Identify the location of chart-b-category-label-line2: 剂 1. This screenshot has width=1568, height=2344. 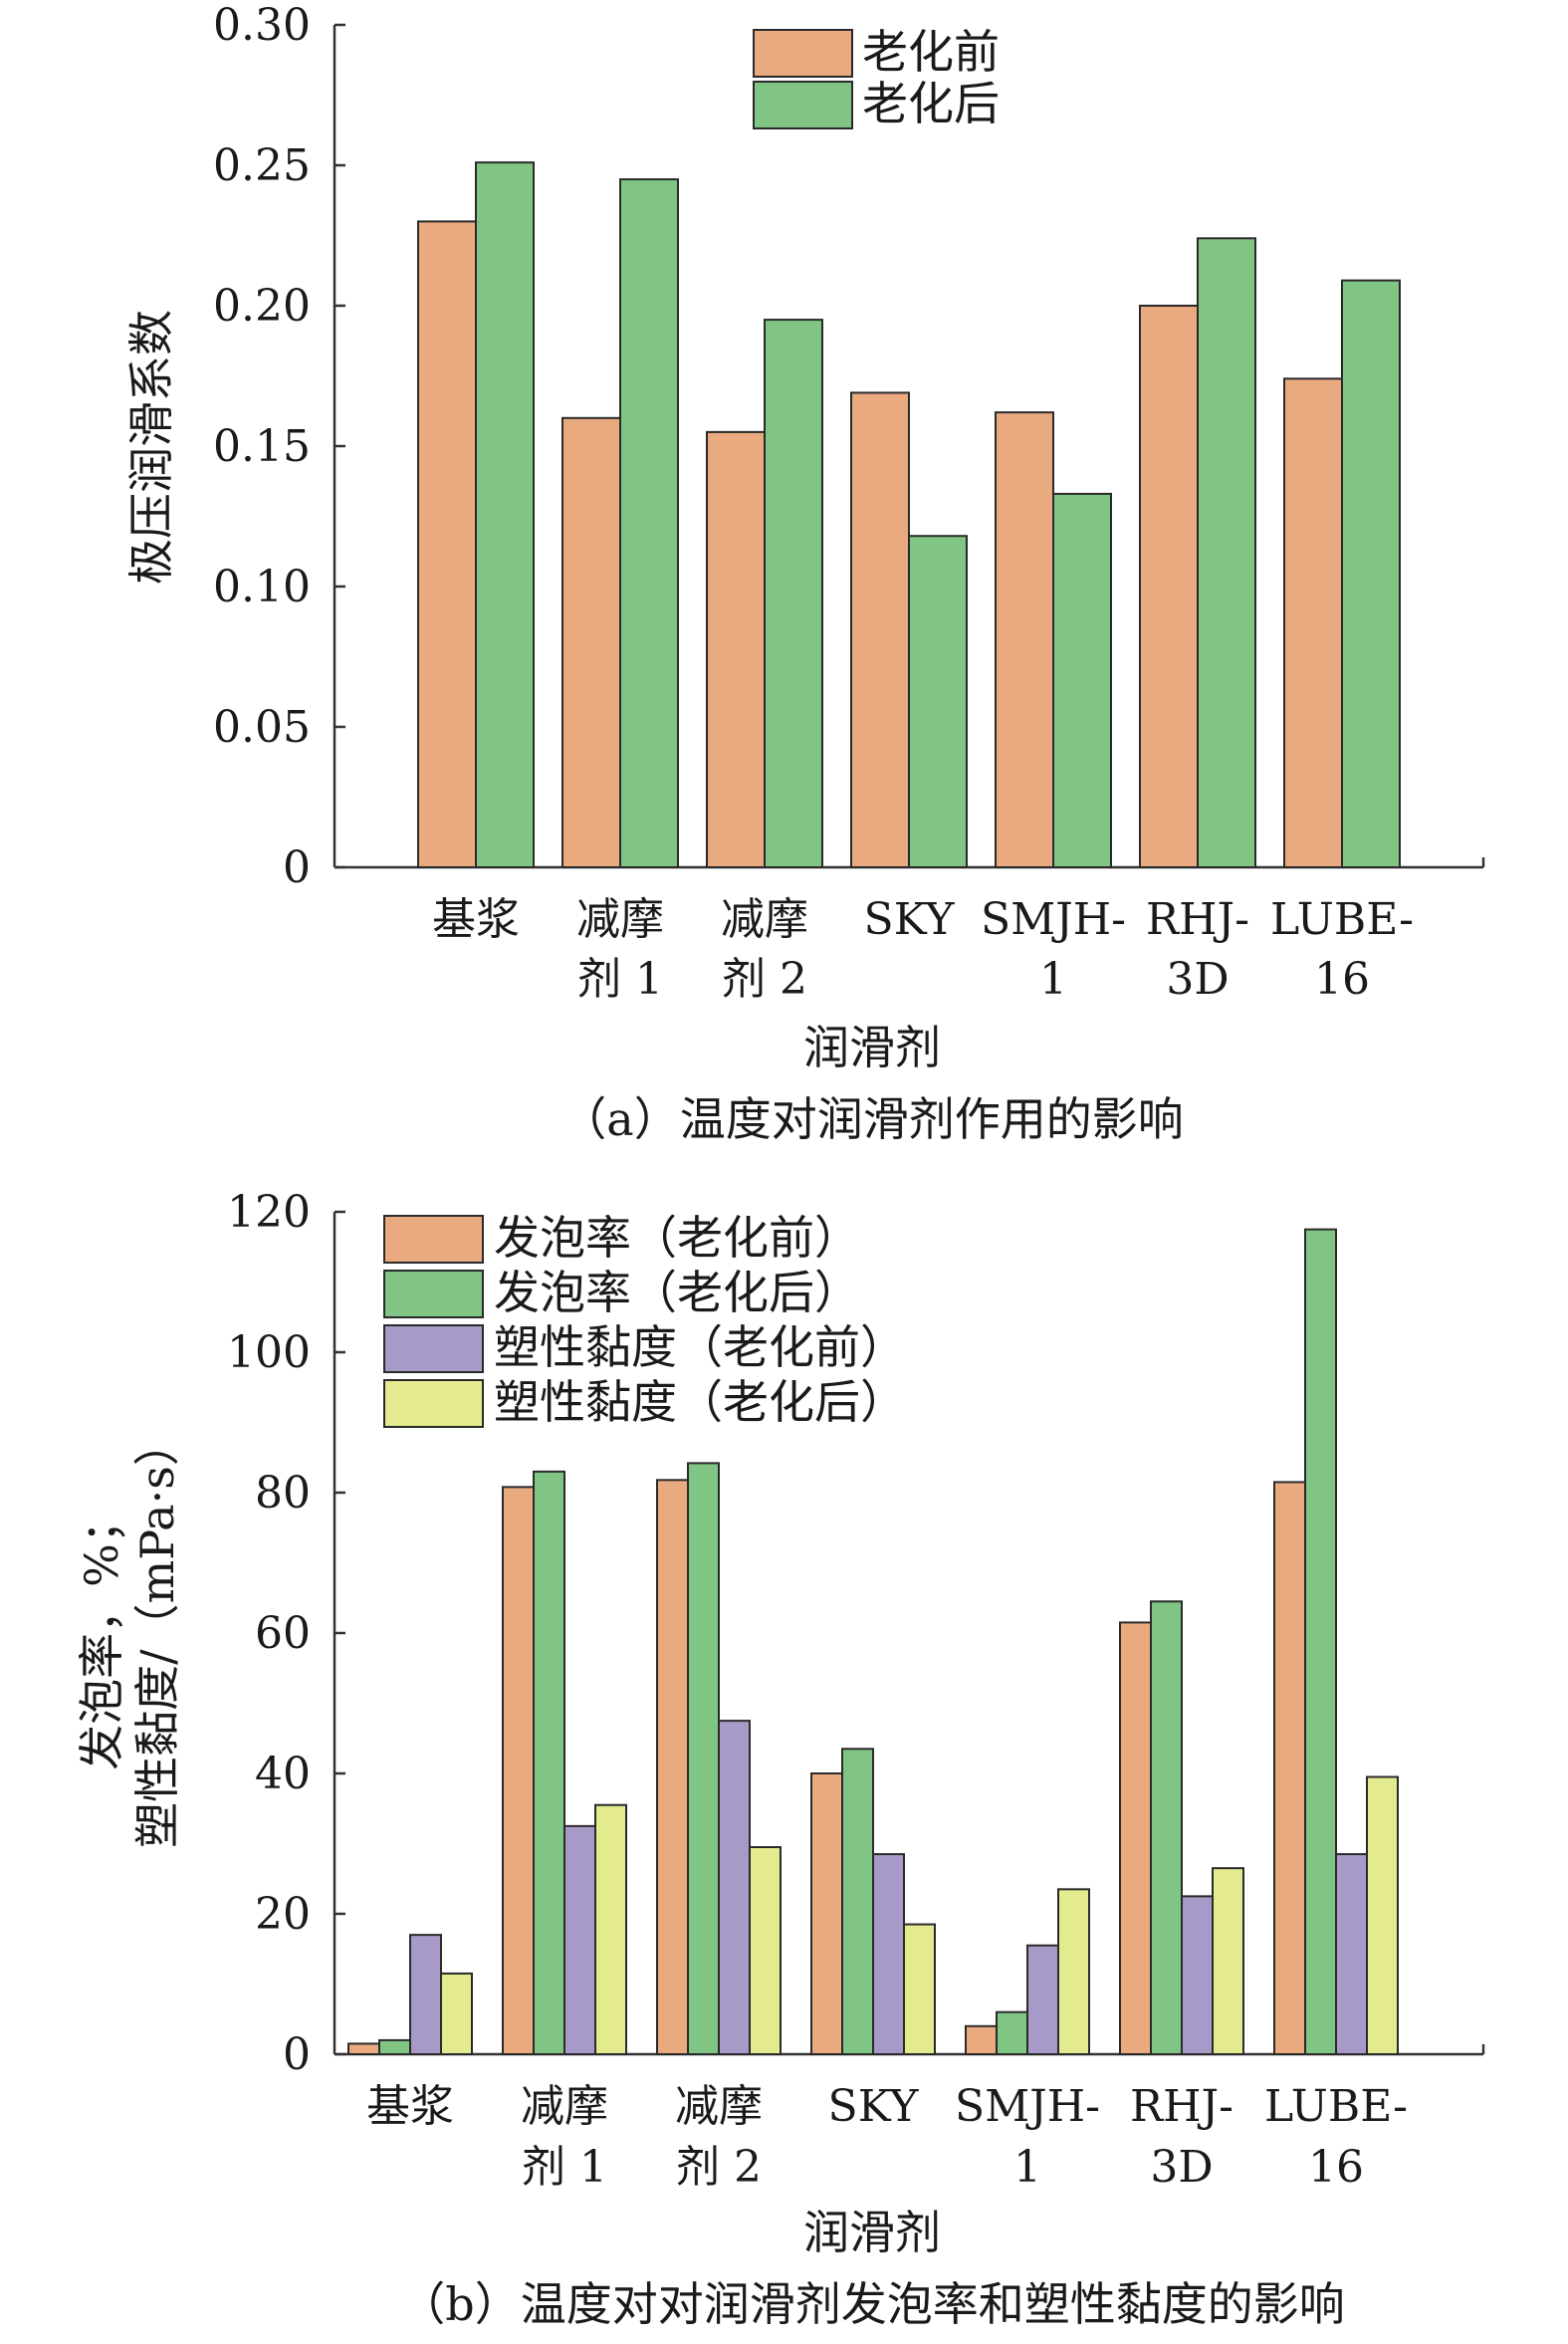
(564, 2167).